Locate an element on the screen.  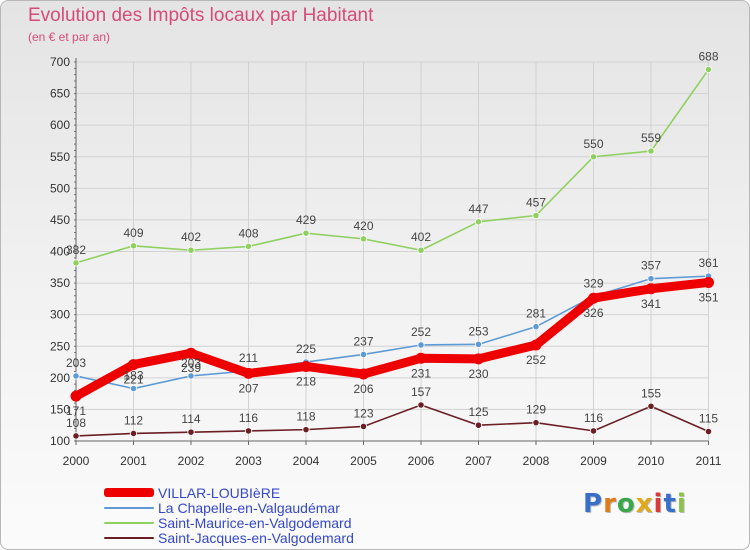
x-tick-label: 2004 is located at coordinates (306, 461).